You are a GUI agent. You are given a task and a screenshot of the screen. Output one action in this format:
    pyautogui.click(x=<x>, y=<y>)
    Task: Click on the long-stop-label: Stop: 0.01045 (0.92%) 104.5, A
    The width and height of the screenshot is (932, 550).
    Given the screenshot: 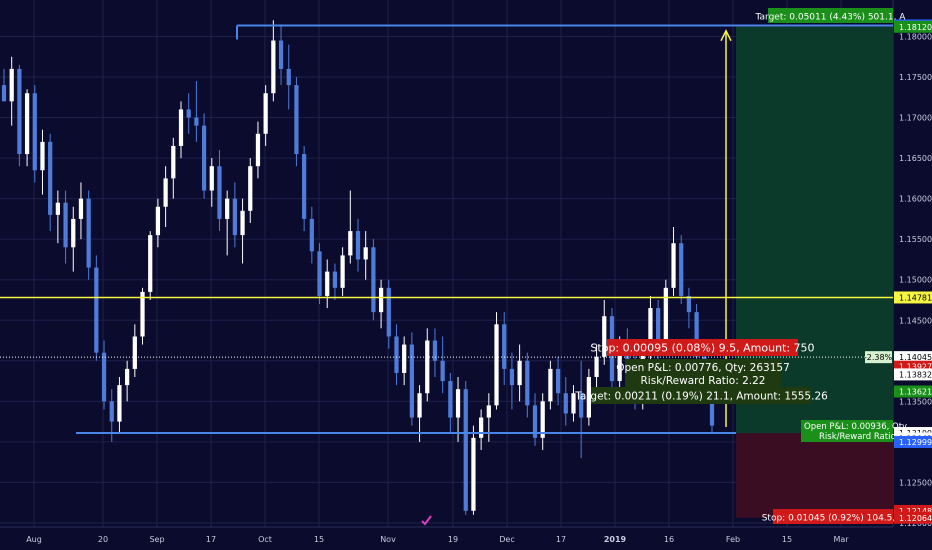 What is the action you would take?
    pyautogui.click(x=833, y=516)
    